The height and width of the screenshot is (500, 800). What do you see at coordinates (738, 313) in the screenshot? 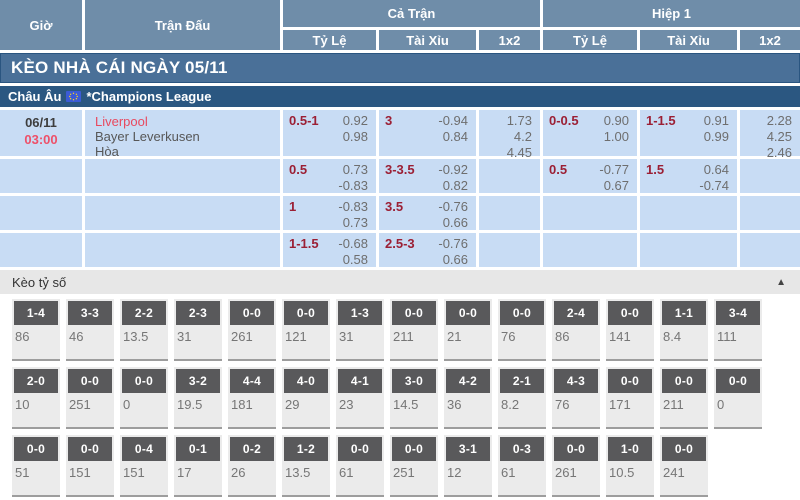
I see `score-label: 3-4` at bounding box center [738, 313].